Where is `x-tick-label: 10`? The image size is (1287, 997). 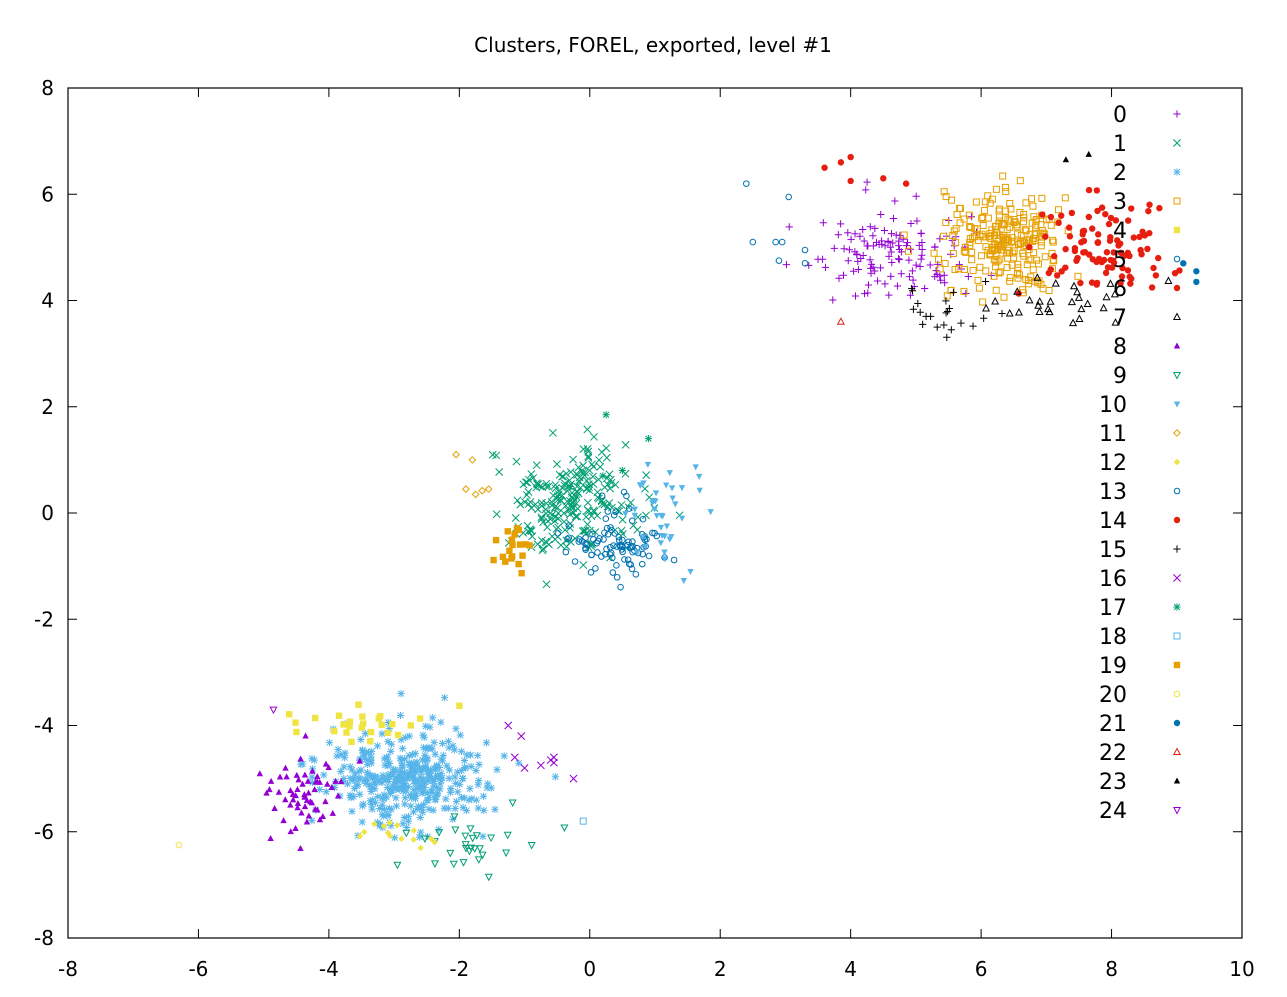
x-tick-label: 10 is located at coordinates (1241, 969).